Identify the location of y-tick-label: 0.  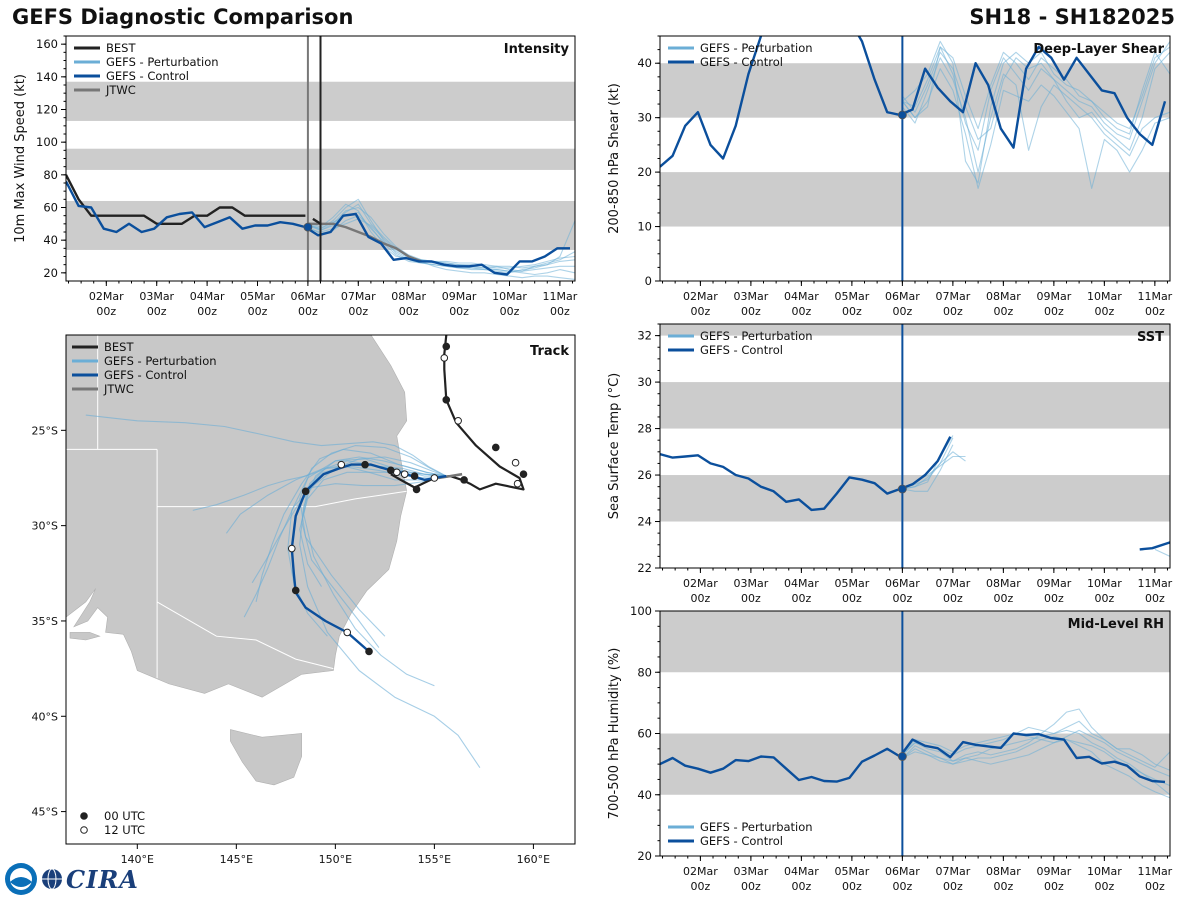
(648, 281).